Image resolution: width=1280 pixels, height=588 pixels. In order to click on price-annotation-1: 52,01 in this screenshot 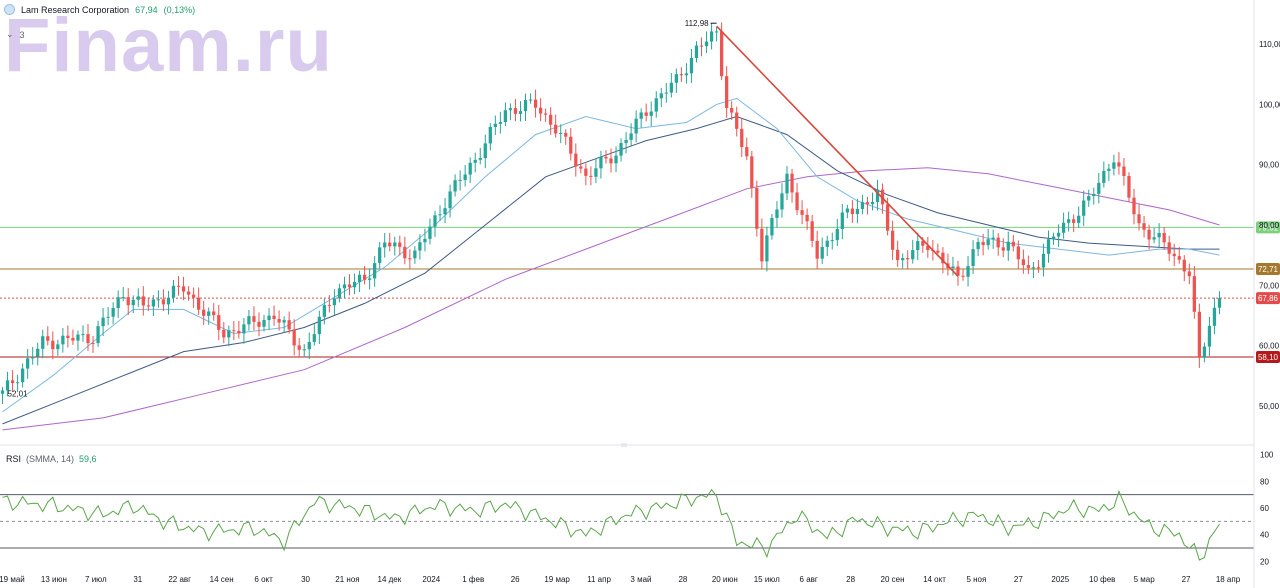, I will do `click(18, 394)`.